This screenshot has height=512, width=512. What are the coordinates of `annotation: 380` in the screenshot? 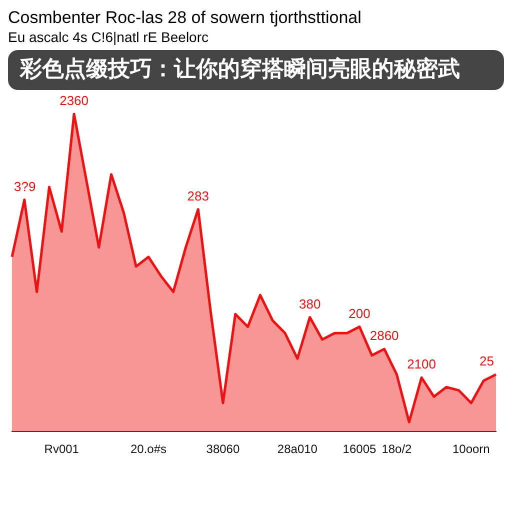 It's located at (309, 304).